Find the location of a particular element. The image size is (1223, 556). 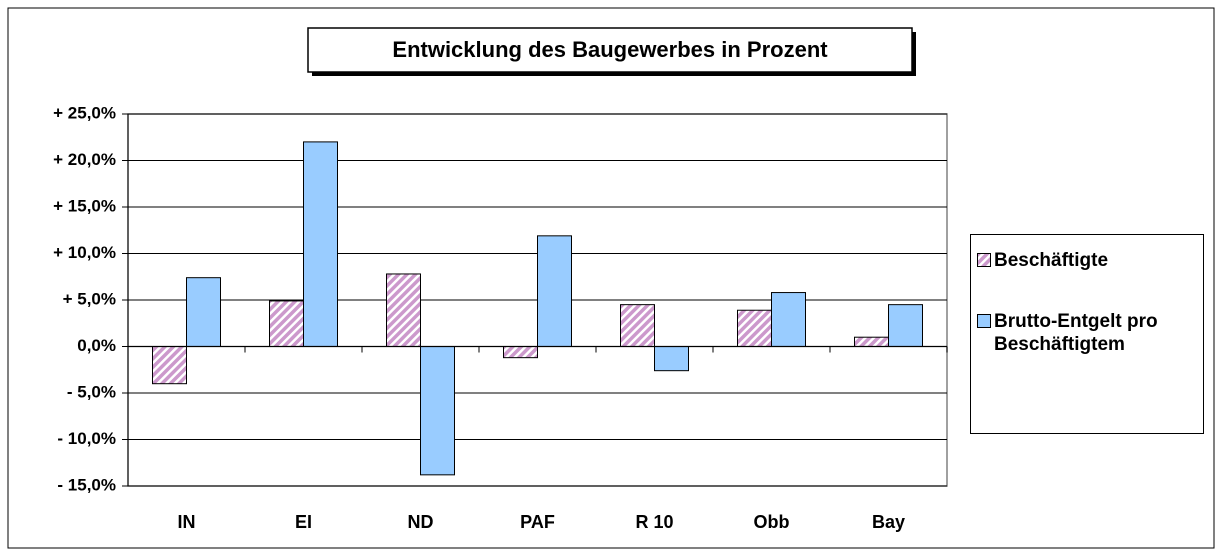

chart-title: Entwicklung des Baugewerbes in Prozent is located at coordinates (610, 49).